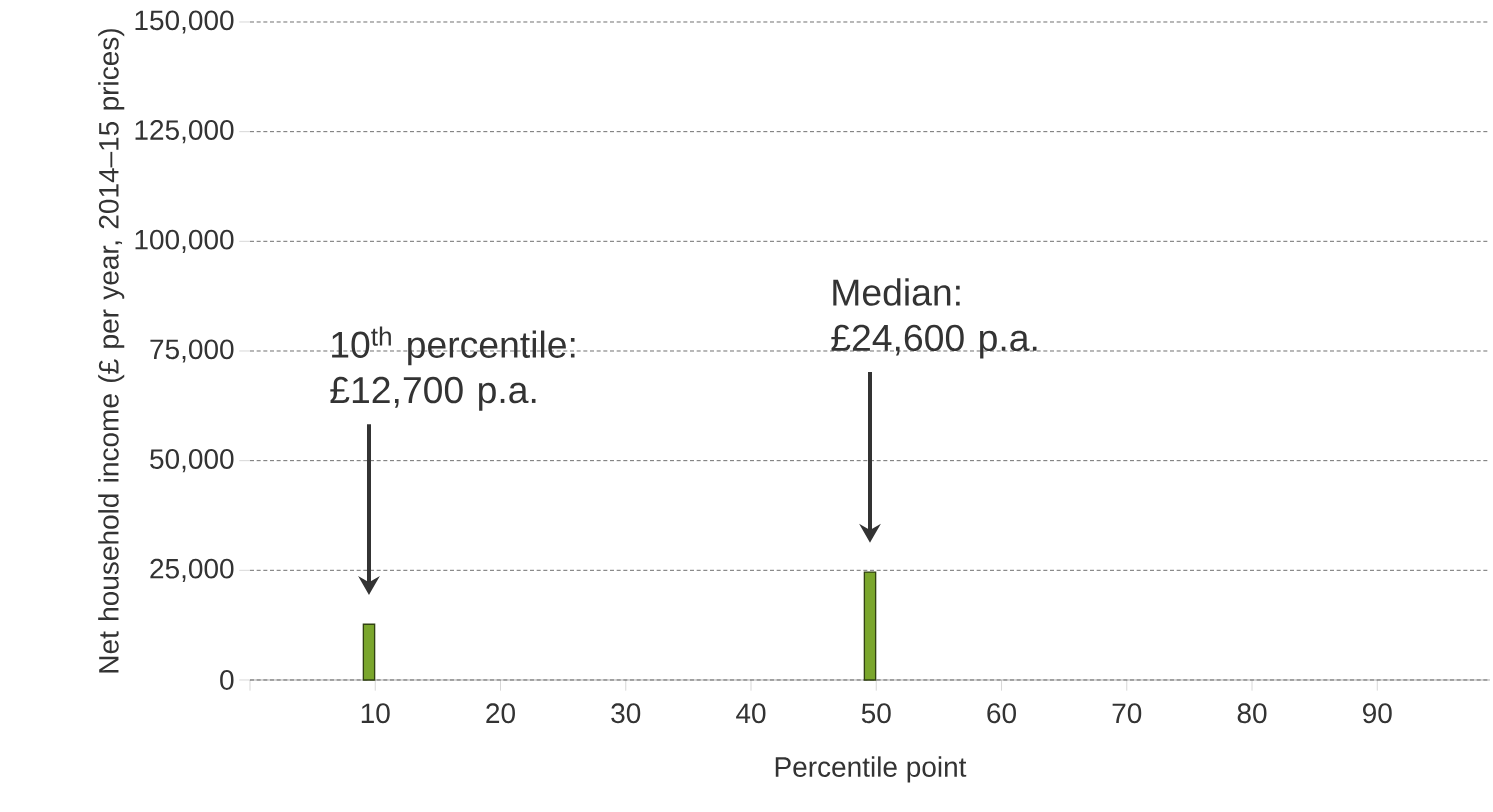  What do you see at coordinates (111, 351) in the screenshot?
I see `y-axis-title: Net household income (£ per year, 2014–15 prices)` at bounding box center [111, 351].